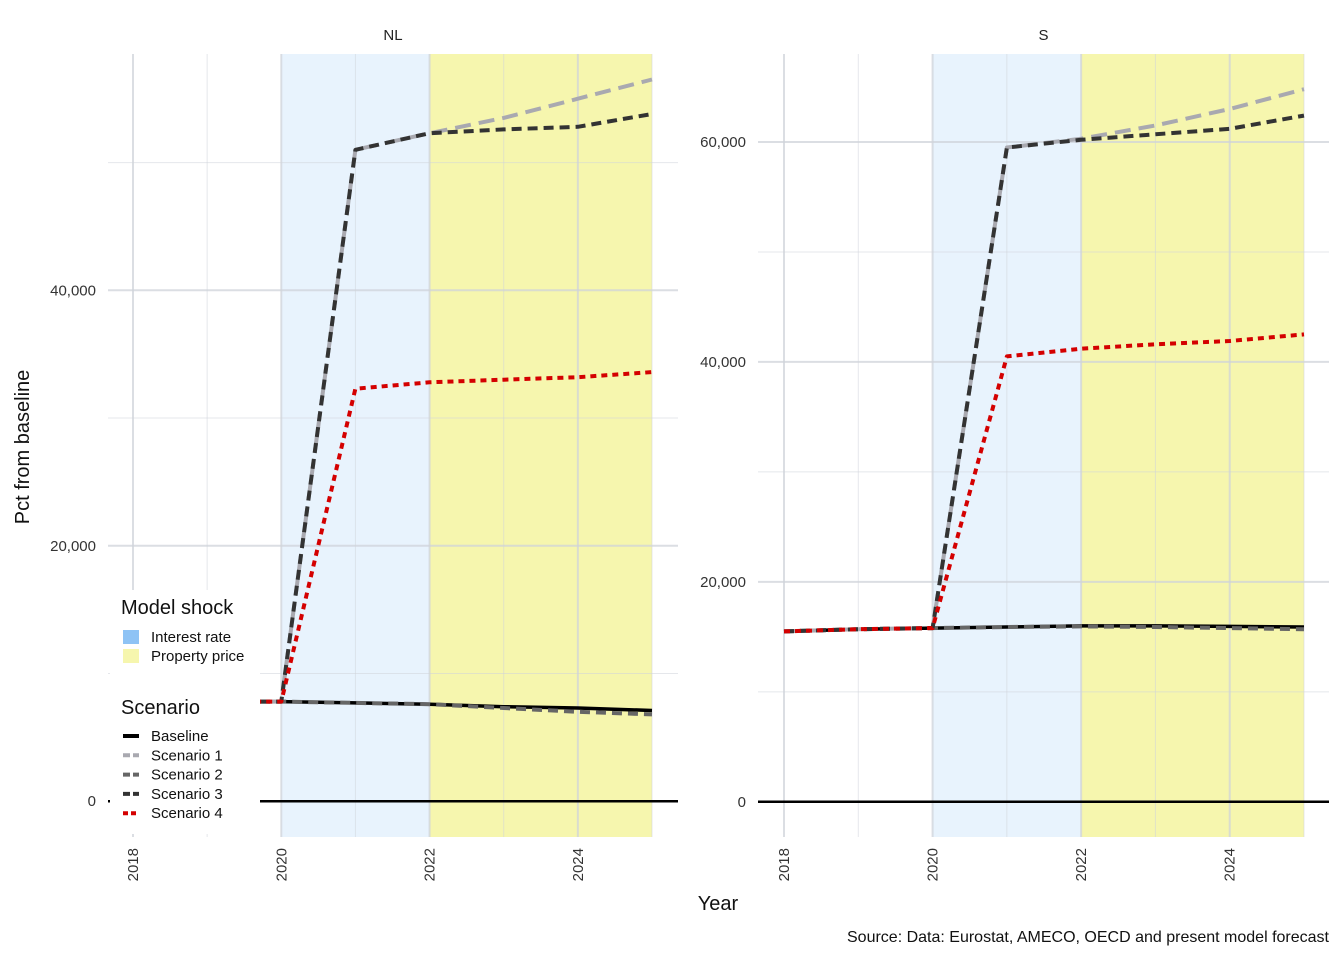  I want to click on y-axis-title: Pct from baseline, so click(23, 447).